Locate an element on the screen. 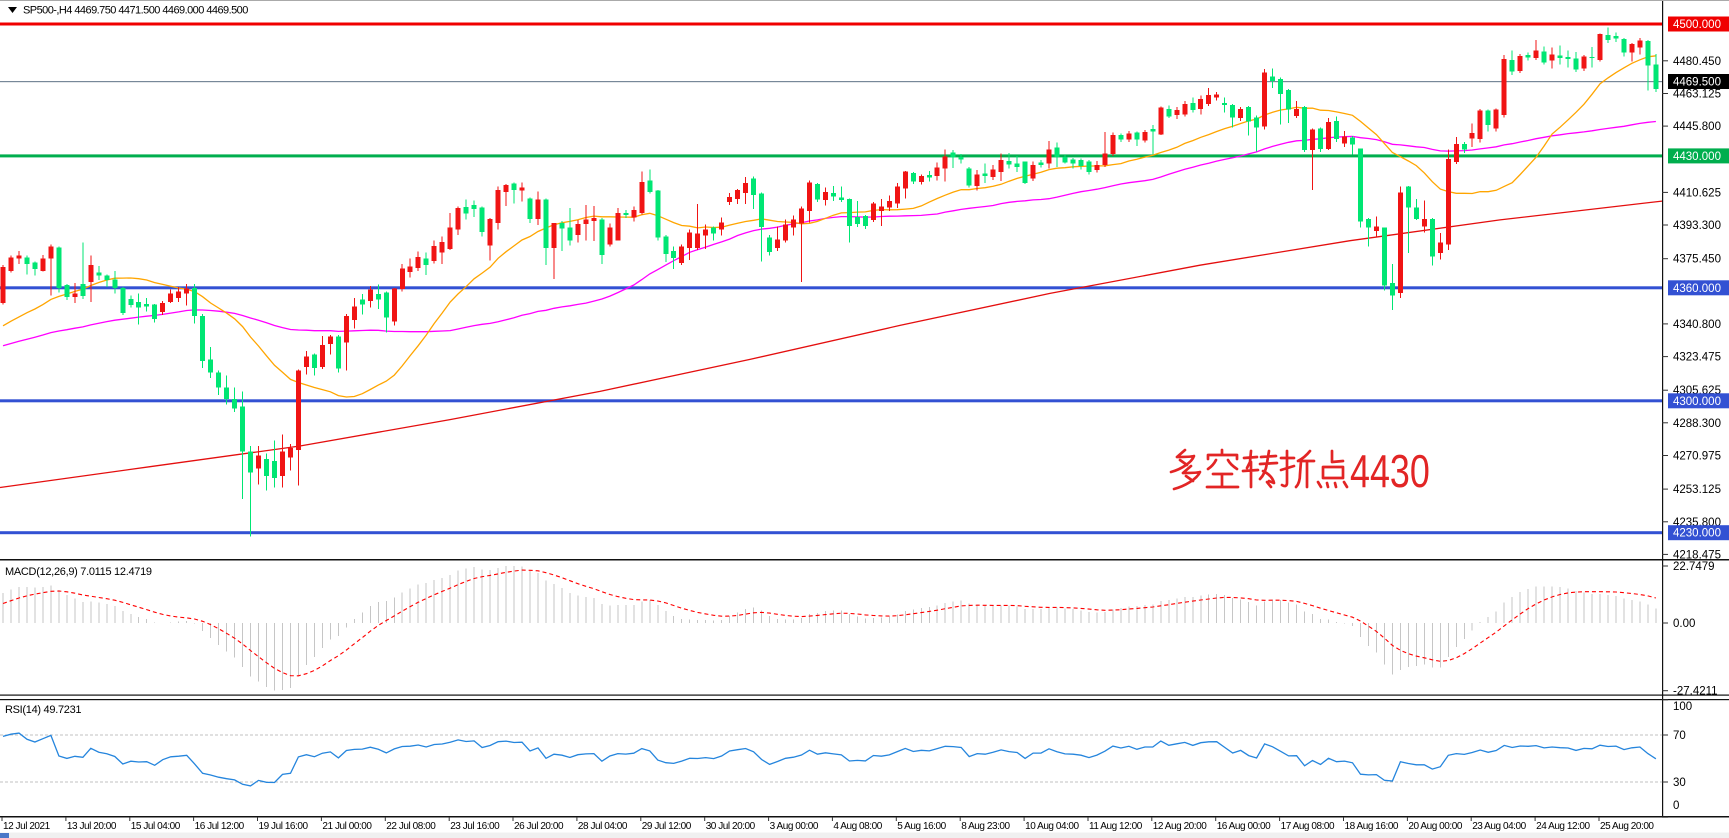  svg-text: 10 Aug 04:00 is located at coordinates (1052, 826).